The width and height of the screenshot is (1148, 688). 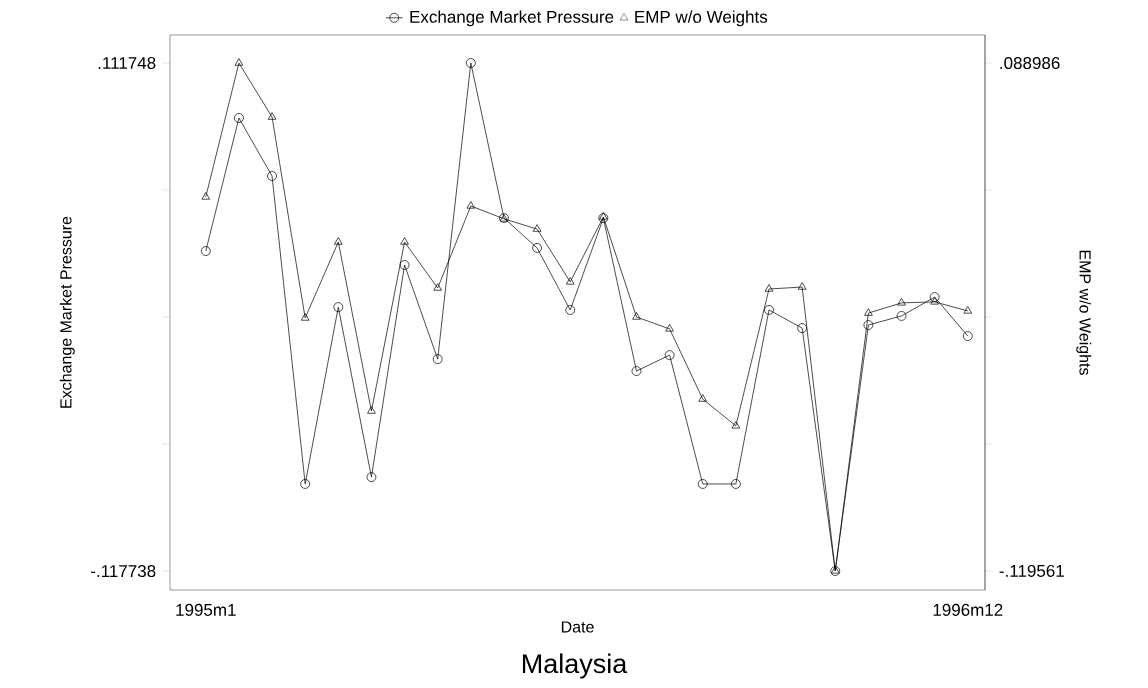 What do you see at coordinates (575, 666) in the screenshot?
I see `text: Malaysia` at bounding box center [575, 666].